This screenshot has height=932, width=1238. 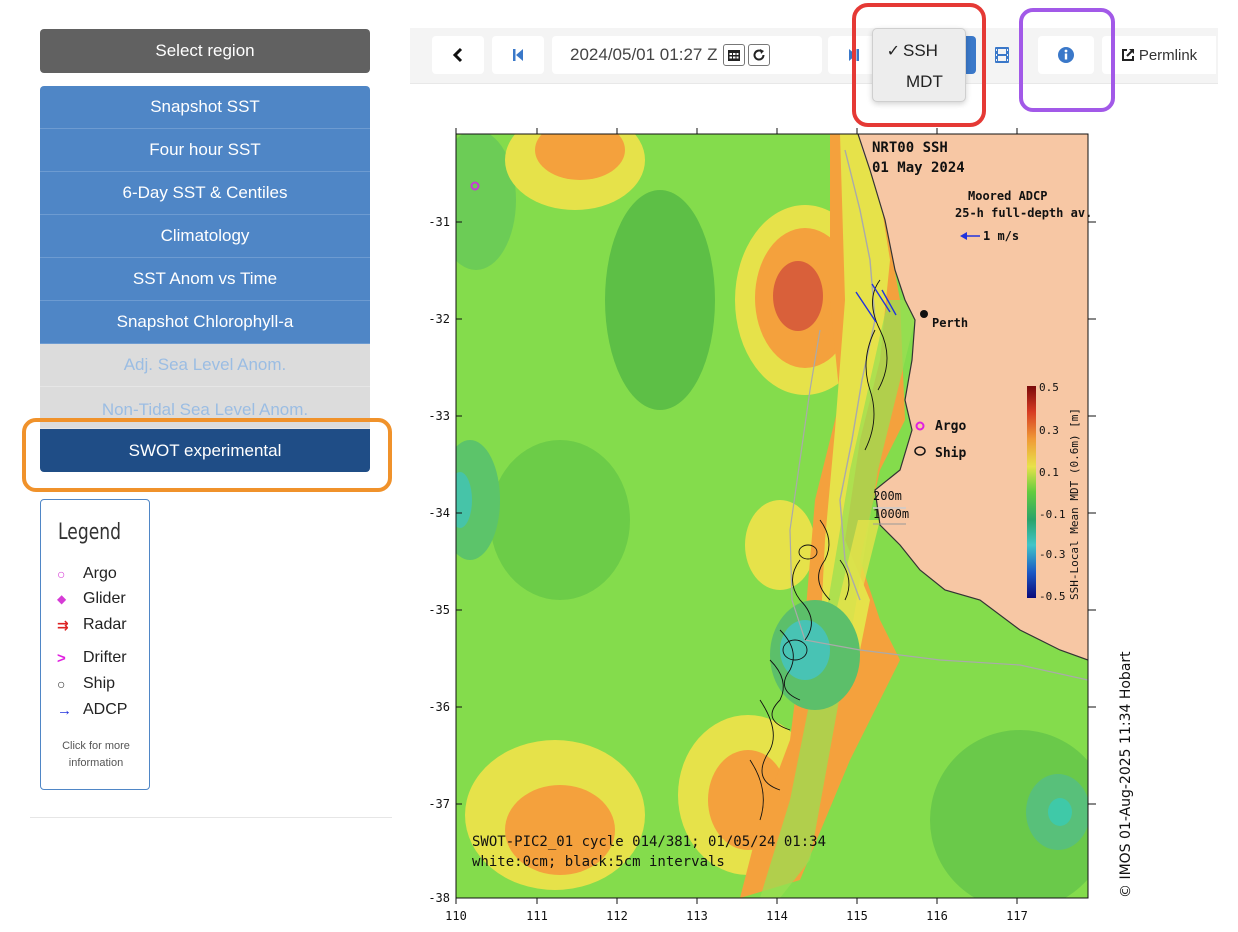 I want to click on legend-item-glider: ◆ Glider, so click(x=91, y=599).